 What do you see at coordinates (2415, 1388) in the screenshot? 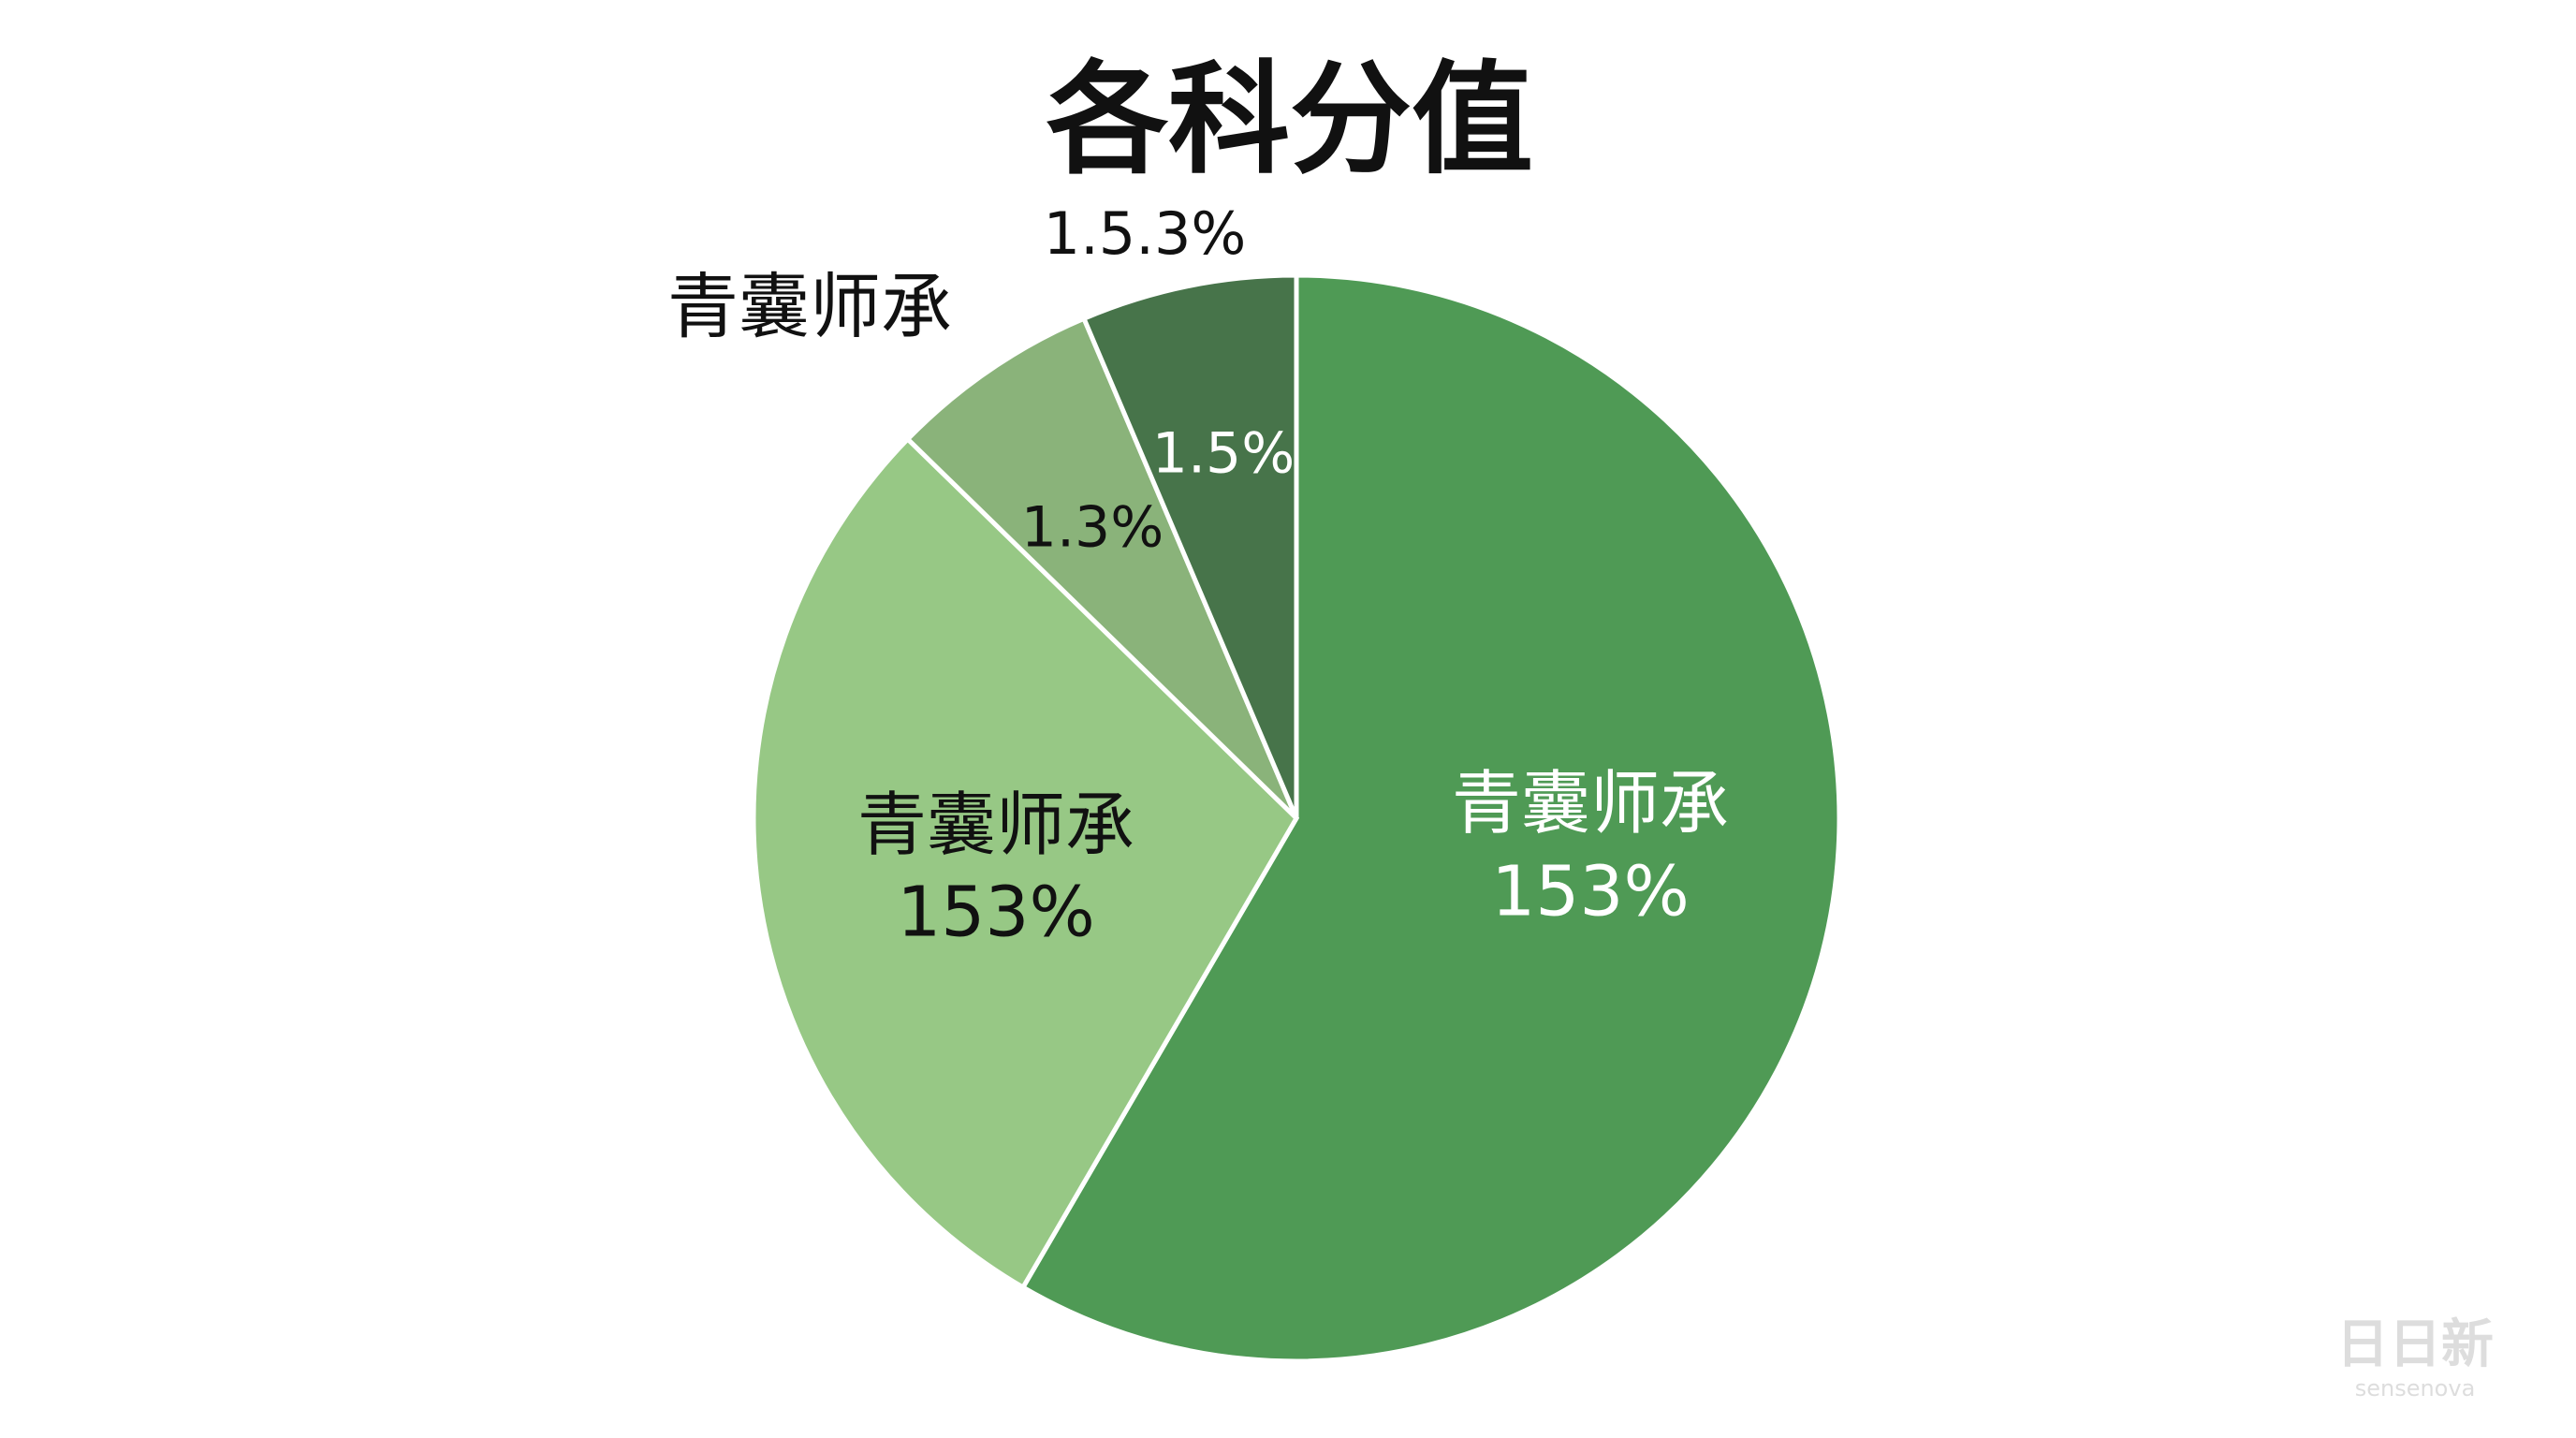
I see `watermark: sensenova` at bounding box center [2415, 1388].